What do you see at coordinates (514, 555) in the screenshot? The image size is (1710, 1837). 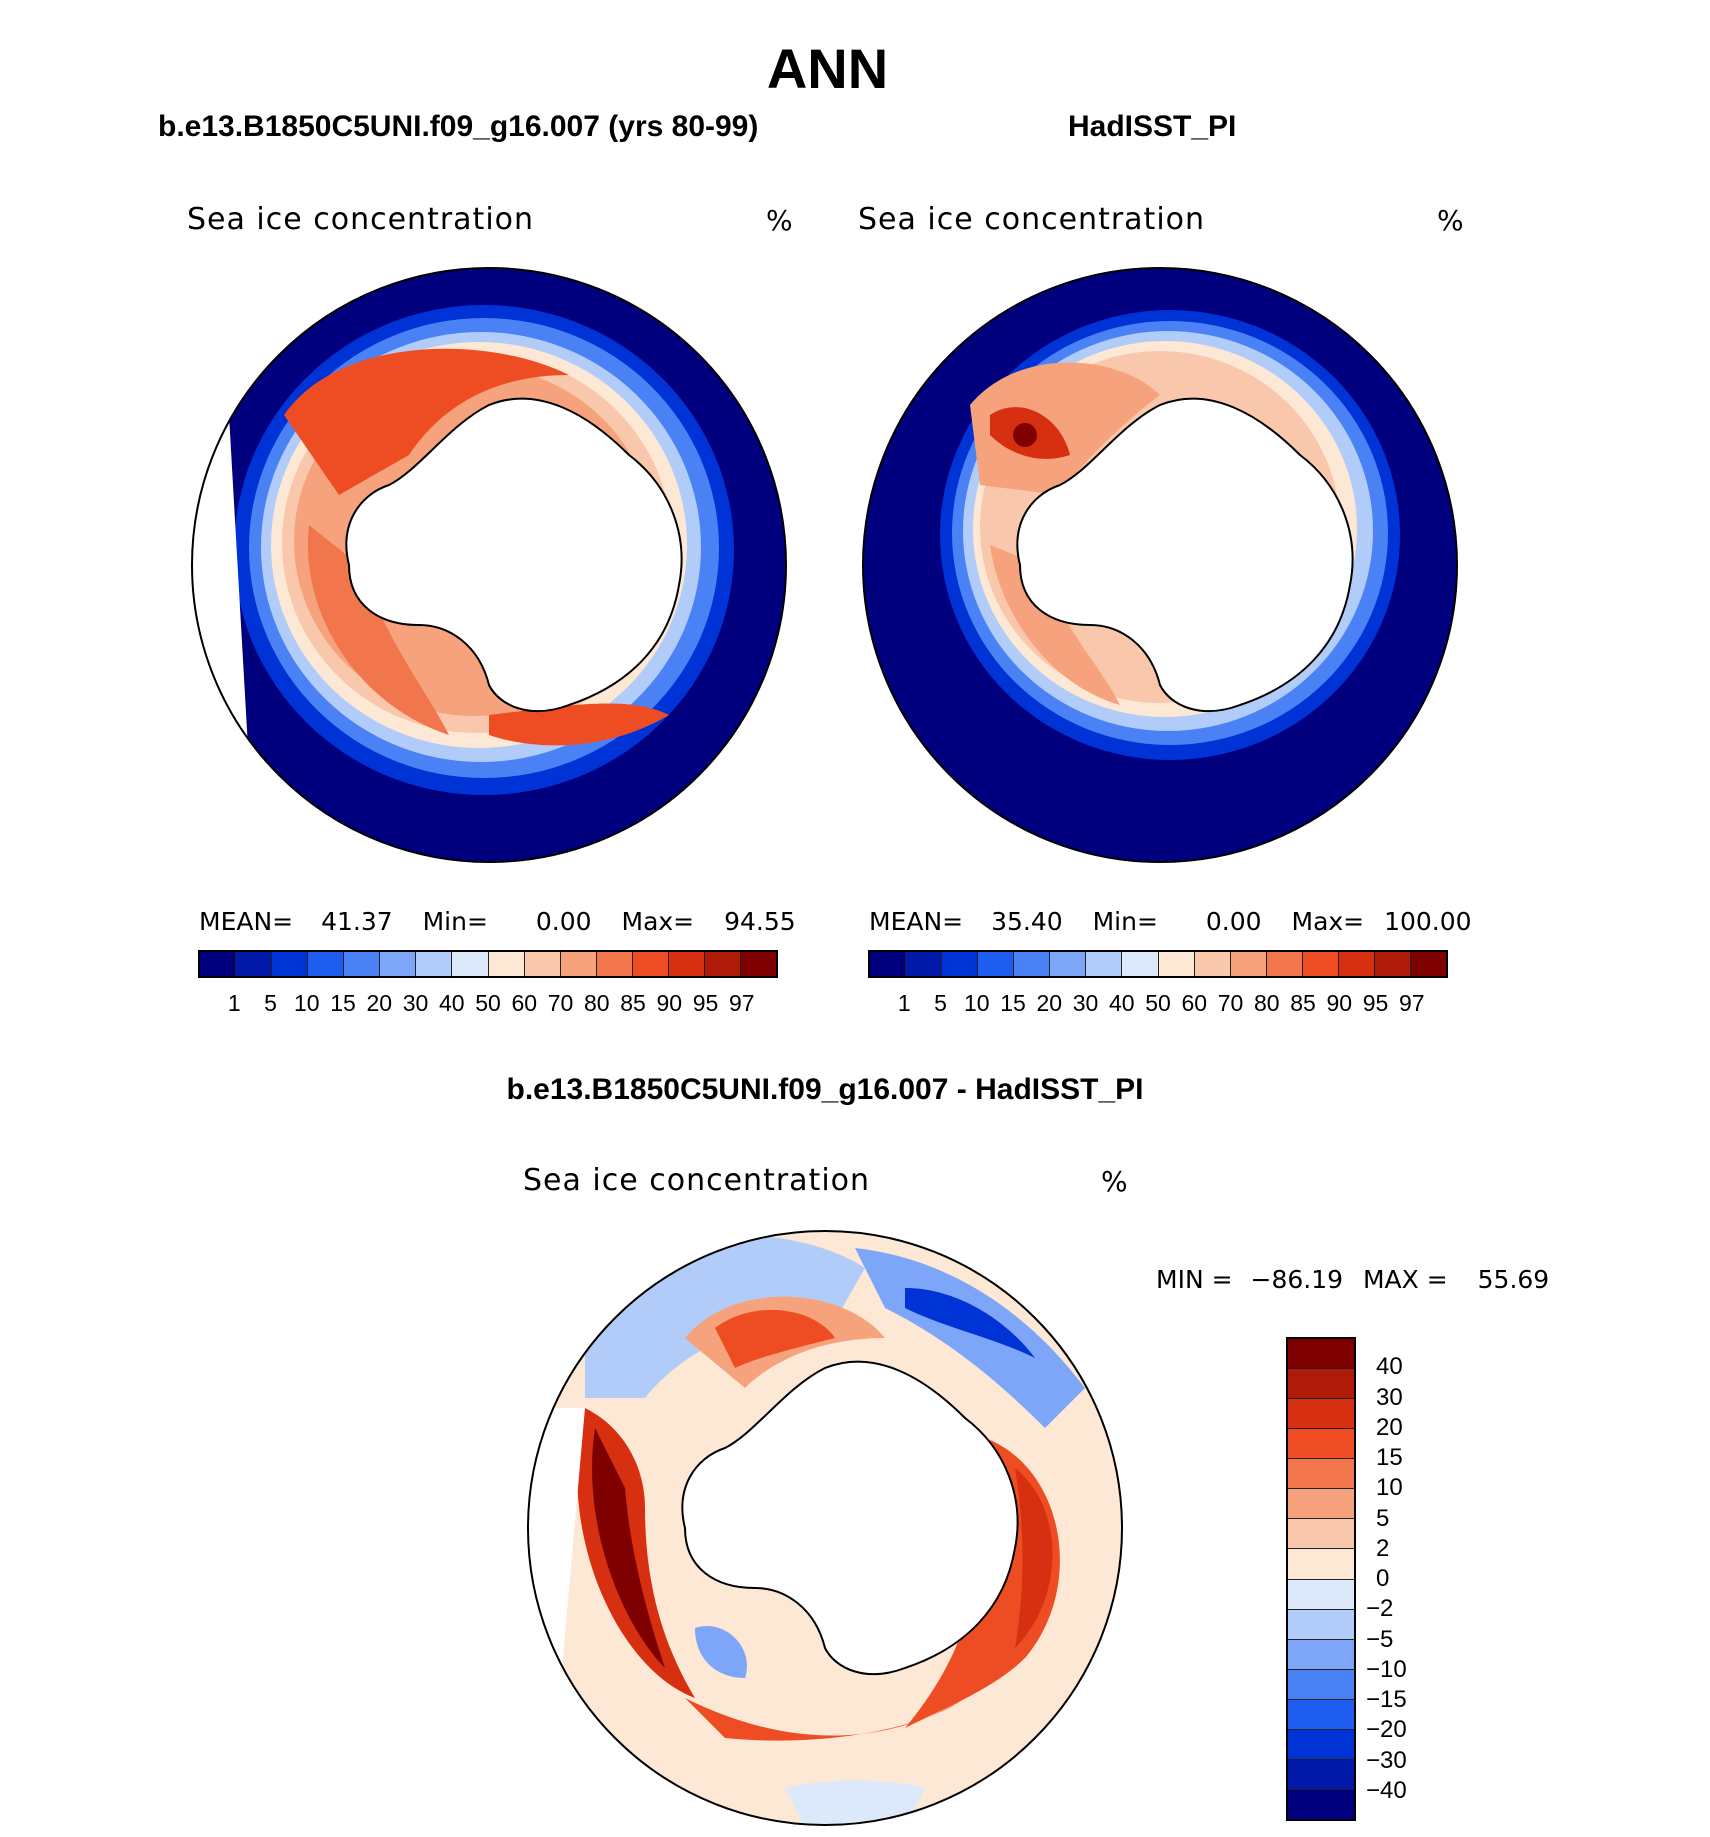 I see `panel1-antarctica` at bounding box center [514, 555].